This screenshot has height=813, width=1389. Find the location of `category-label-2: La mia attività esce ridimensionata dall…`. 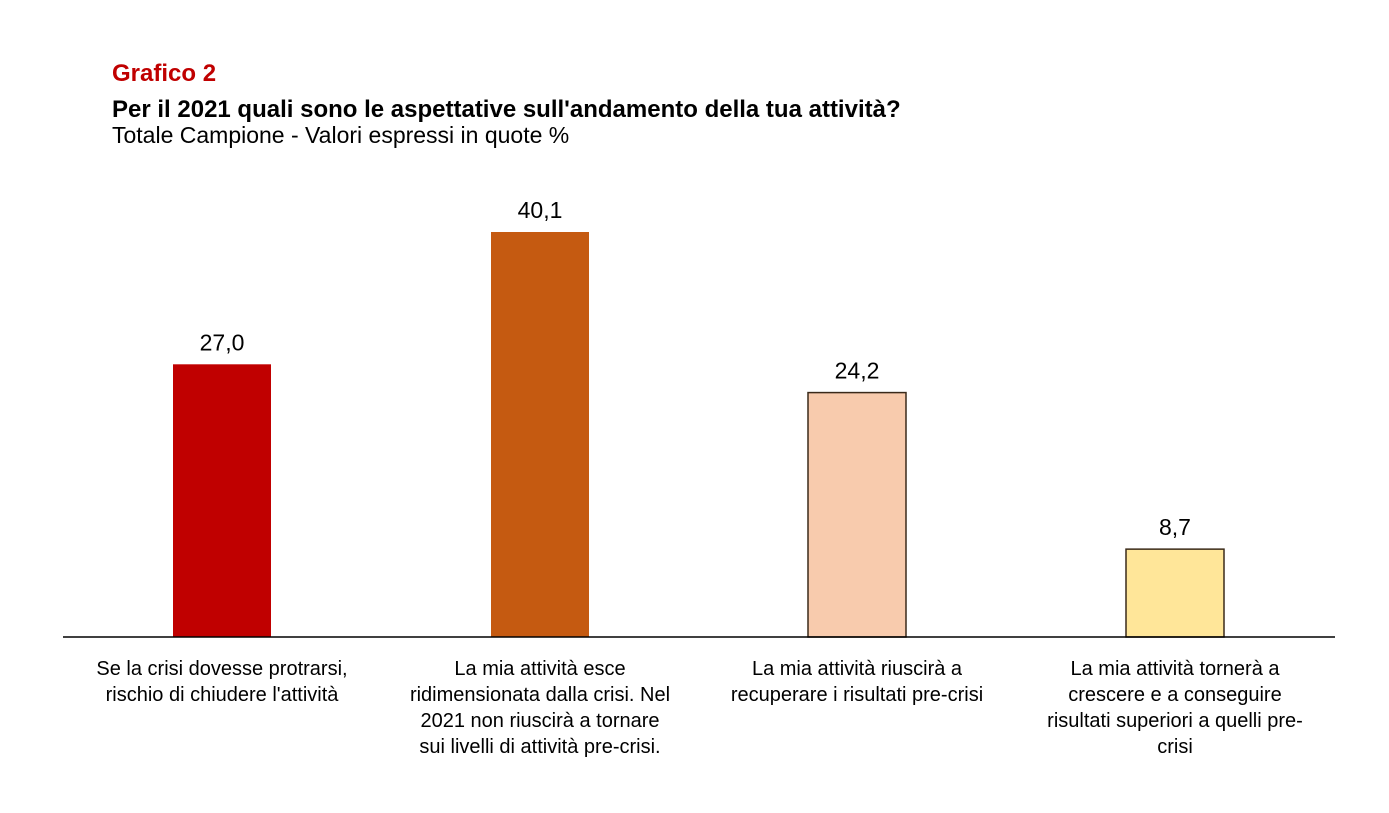

category-label-2: La mia attività esce ridimensionata dall… is located at coordinates (540, 708).